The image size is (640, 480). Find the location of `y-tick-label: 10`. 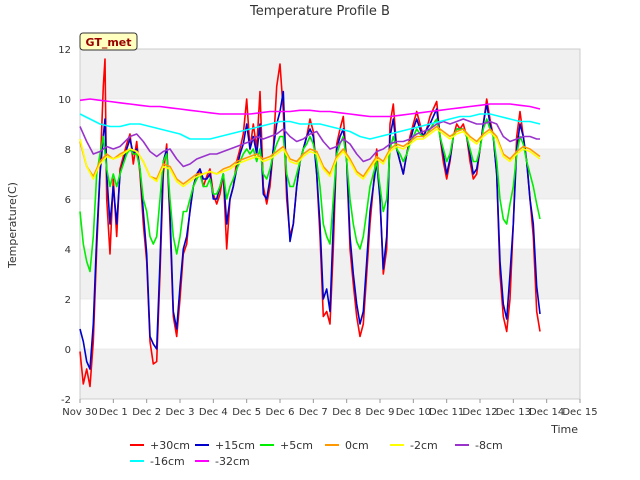

y-tick-label: 10 is located at coordinates (64, 100).